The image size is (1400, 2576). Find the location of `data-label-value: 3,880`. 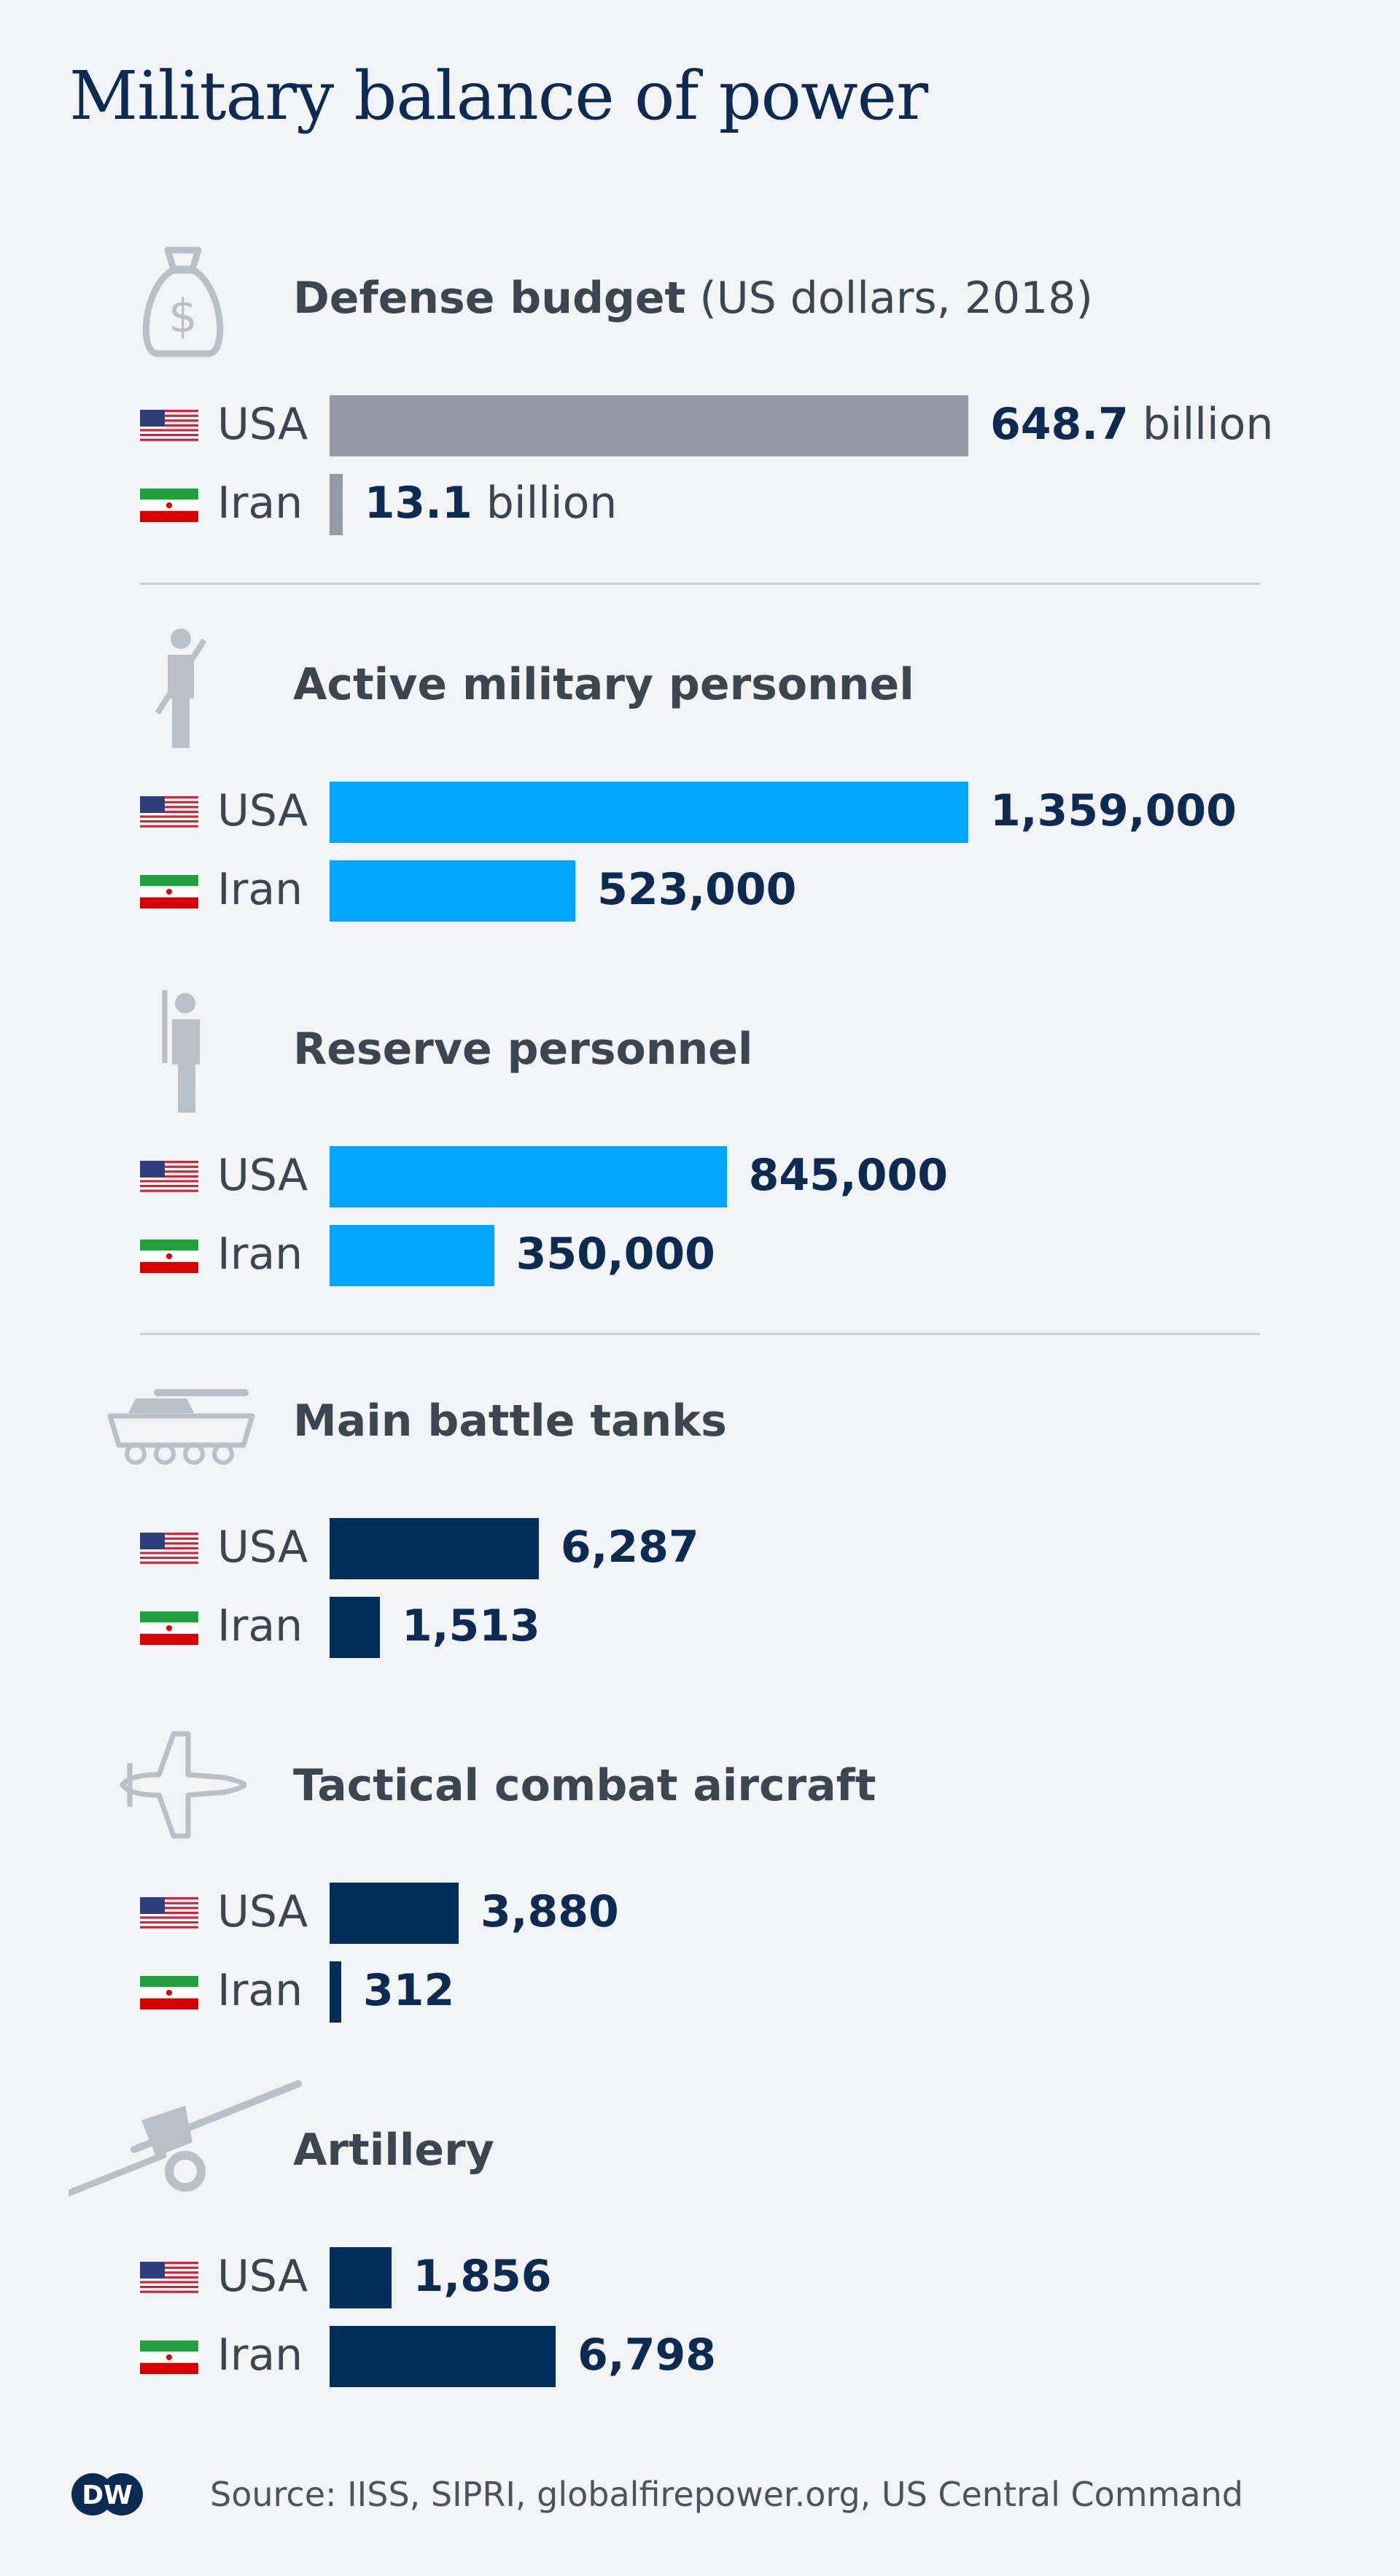

data-label-value: 3,880 is located at coordinates (550, 1911).